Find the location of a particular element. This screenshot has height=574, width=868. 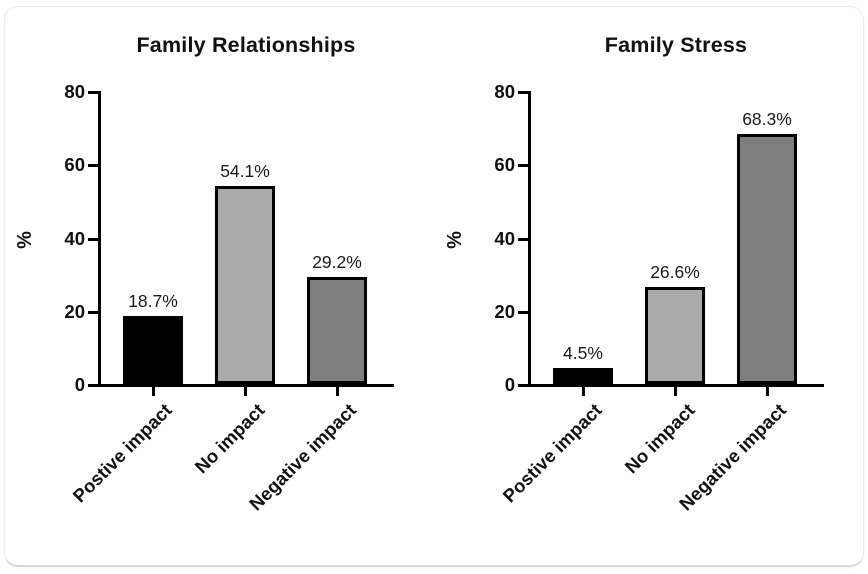

bar-value-label: 68.3% is located at coordinates (767, 118).